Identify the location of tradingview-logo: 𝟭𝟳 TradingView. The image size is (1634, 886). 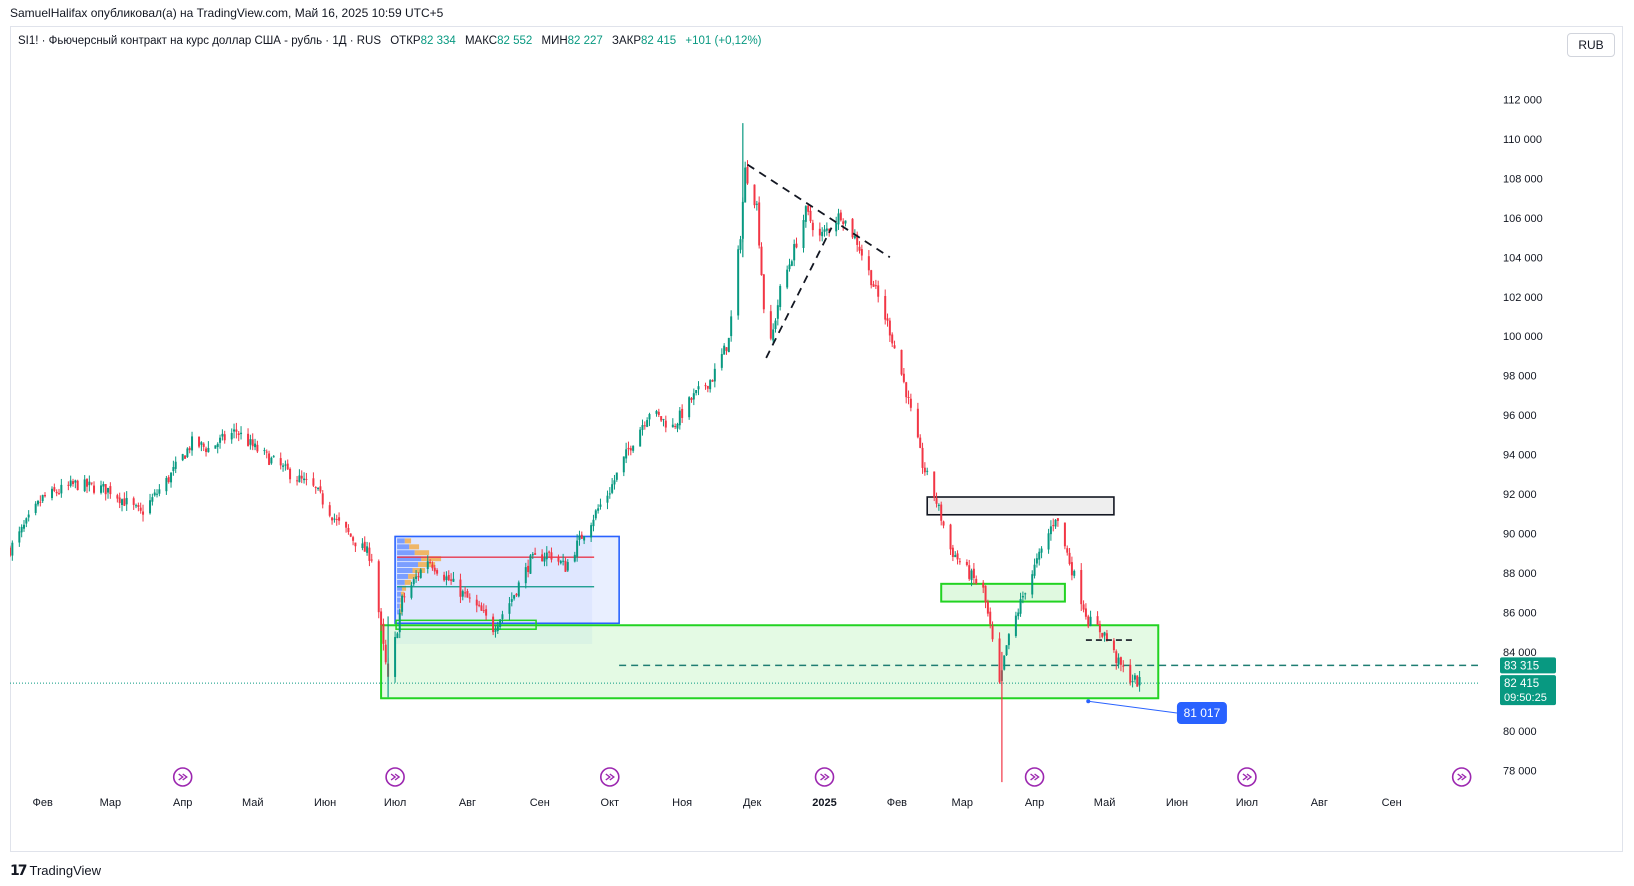
(55, 870).